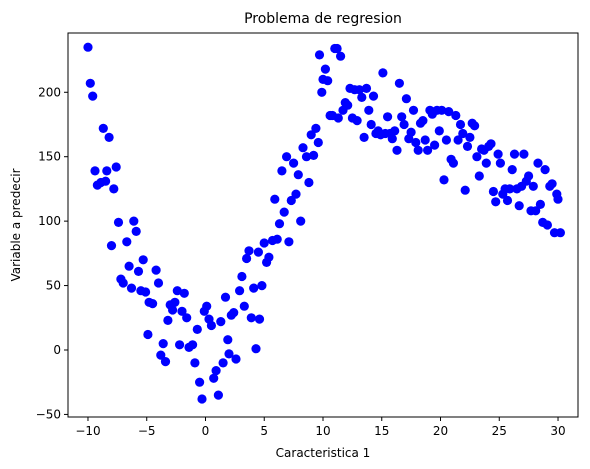 The width and height of the screenshot is (590, 469). I want to click on x-axis-label: Caracteristica 1, so click(323, 453).